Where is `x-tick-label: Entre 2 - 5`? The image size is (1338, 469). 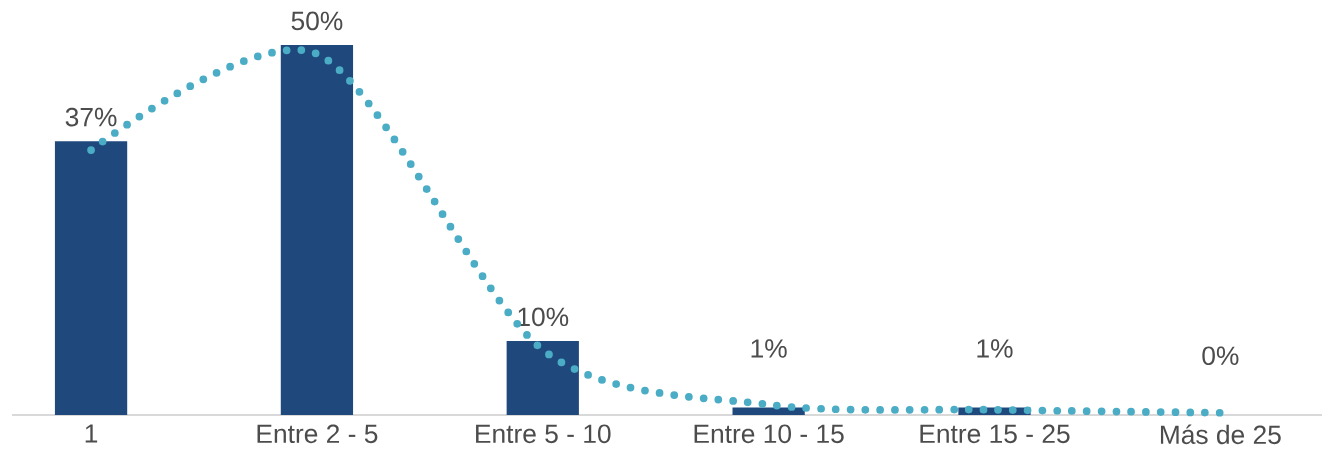
x-tick-label: Entre 2 - 5 is located at coordinates (317, 434).